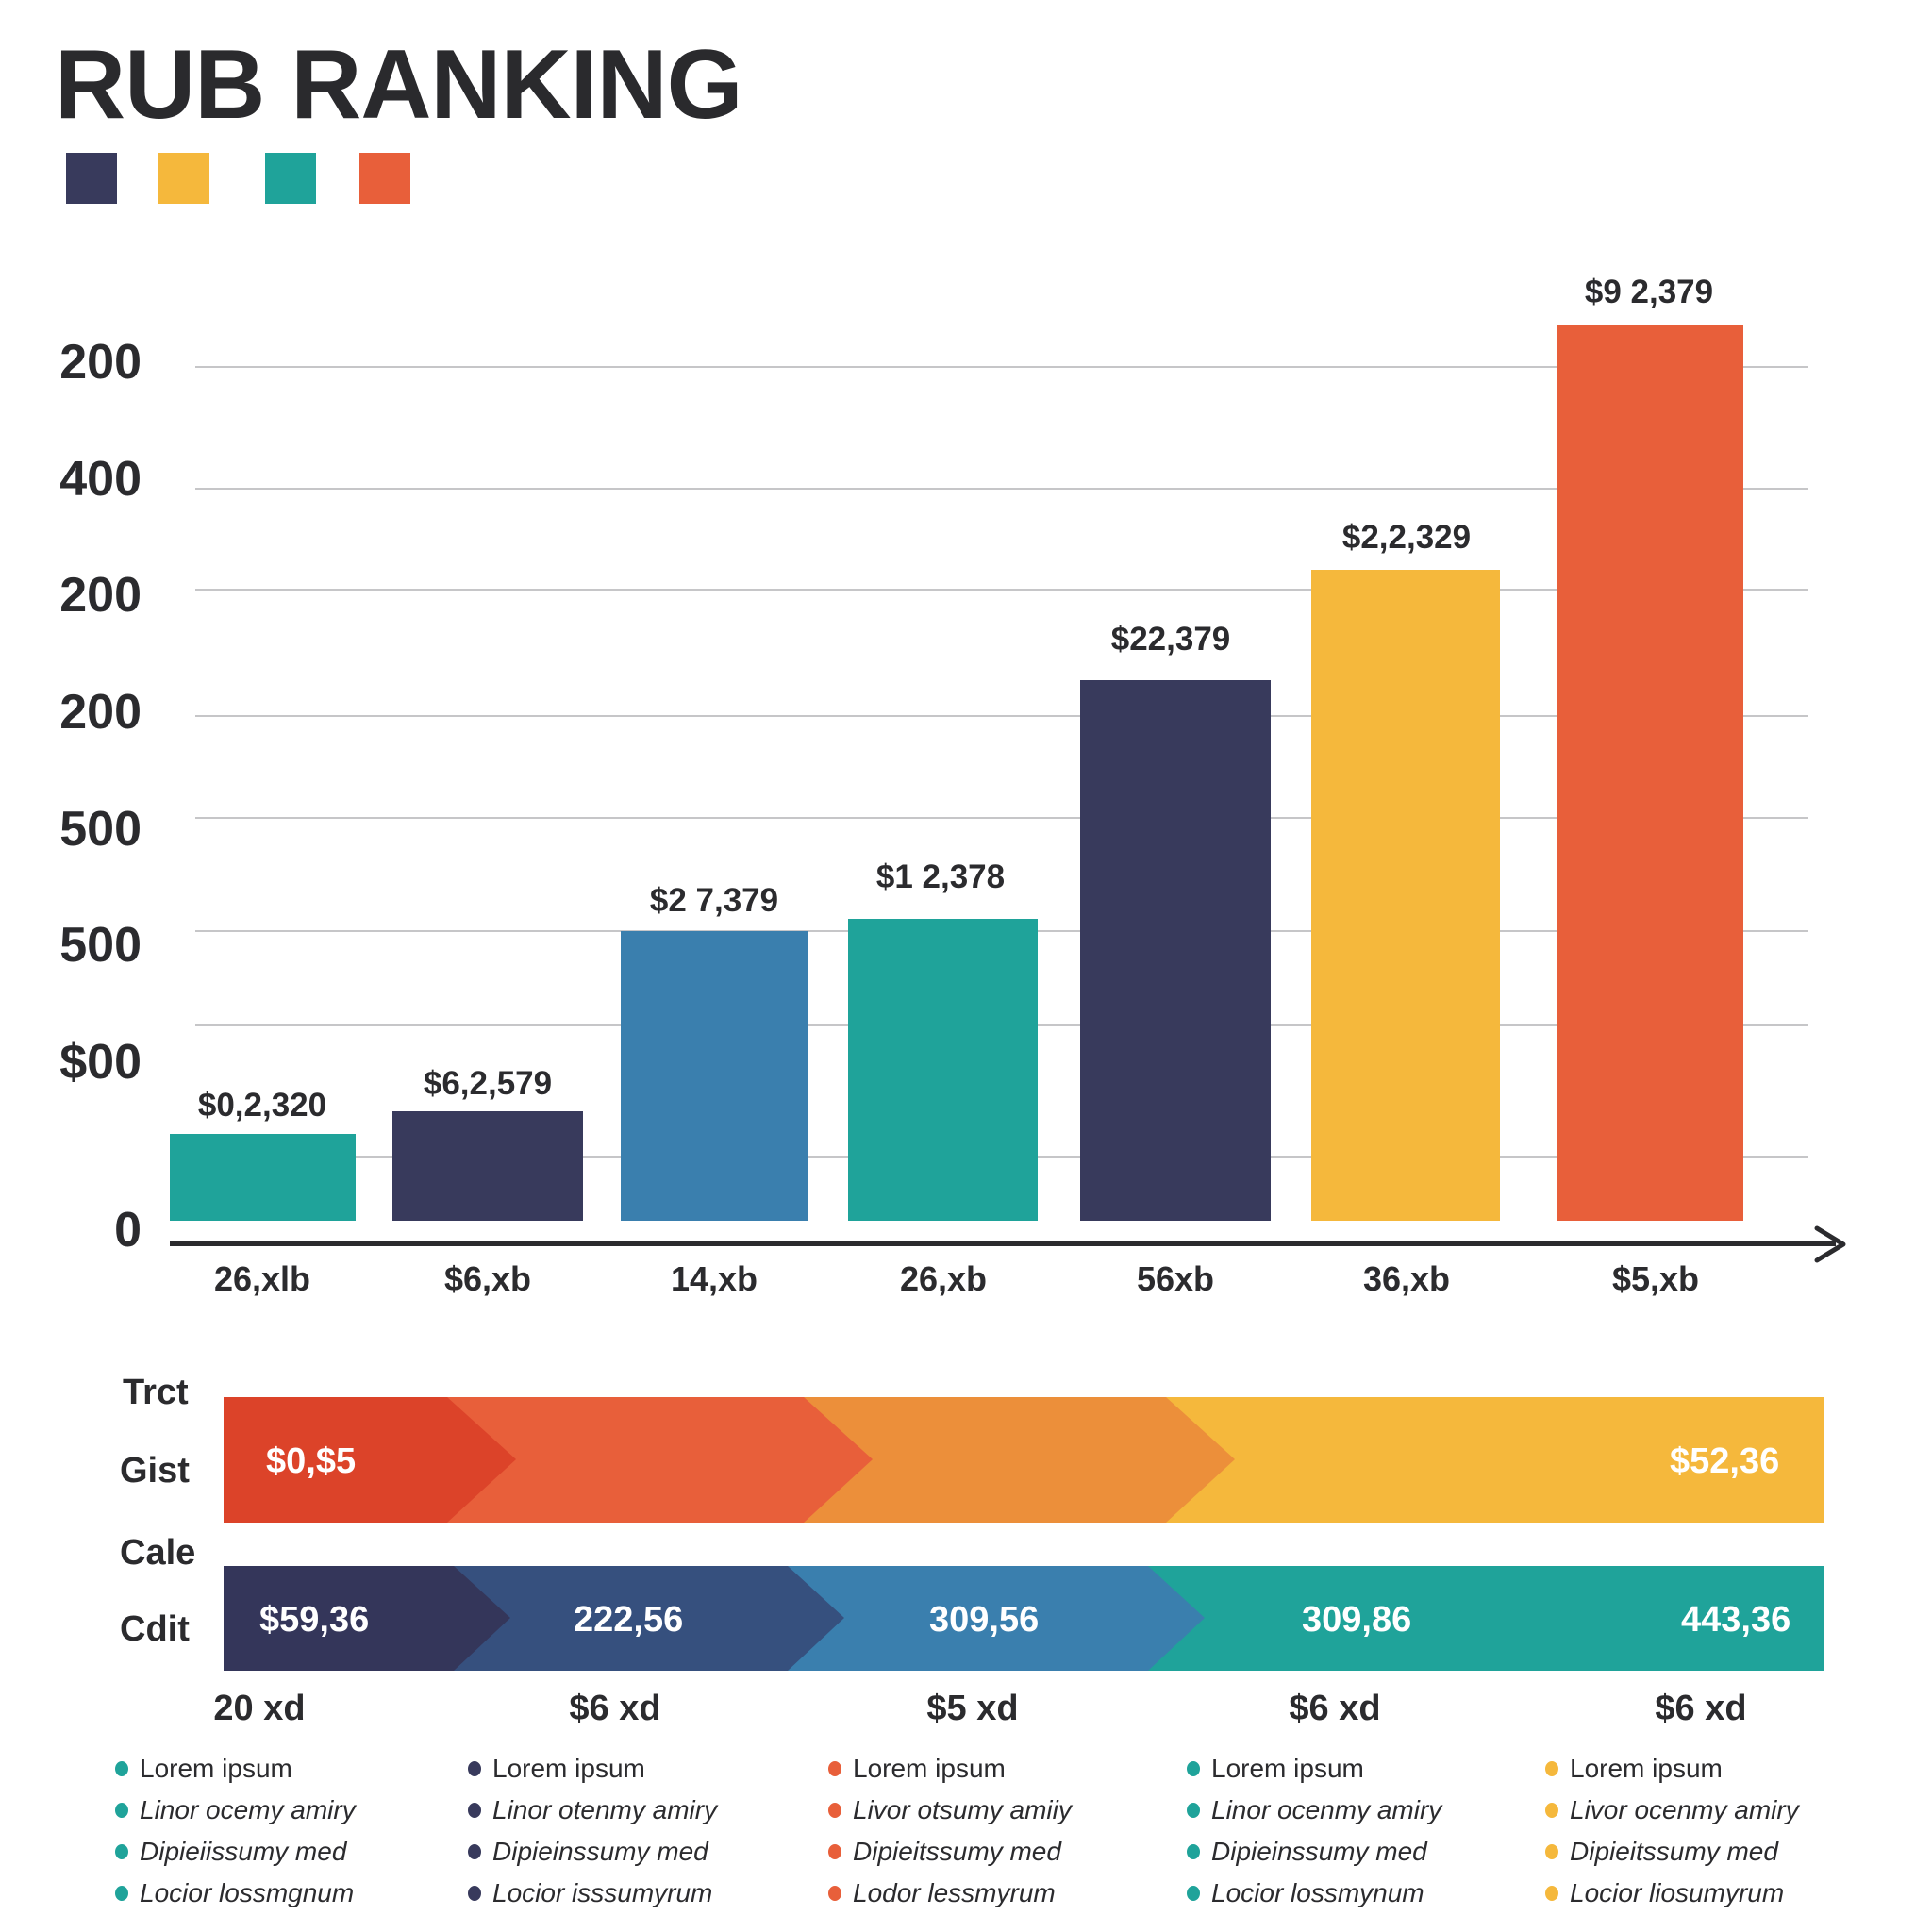 The width and height of the screenshot is (1932, 1932). Describe the element at coordinates (248, 1809) in the screenshot. I see `legend-item-label: Linor ocemy amiry` at that location.